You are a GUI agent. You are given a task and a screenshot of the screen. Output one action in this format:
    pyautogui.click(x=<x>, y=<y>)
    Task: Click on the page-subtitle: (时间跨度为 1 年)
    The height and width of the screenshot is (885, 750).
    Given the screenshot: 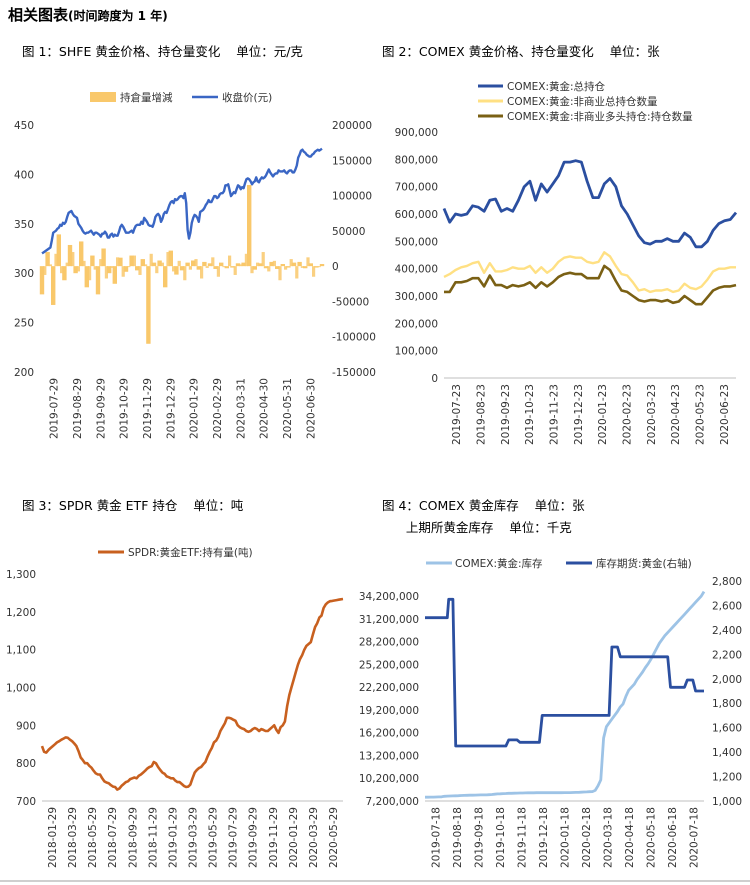 What is the action you would take?
    pyautogui.click(x=118, y=16)
    